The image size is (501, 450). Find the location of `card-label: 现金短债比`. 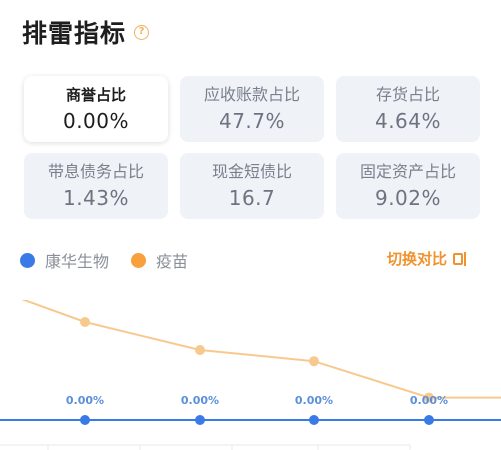

card-label: 现金短债比 is located at coordinates (251, 171).